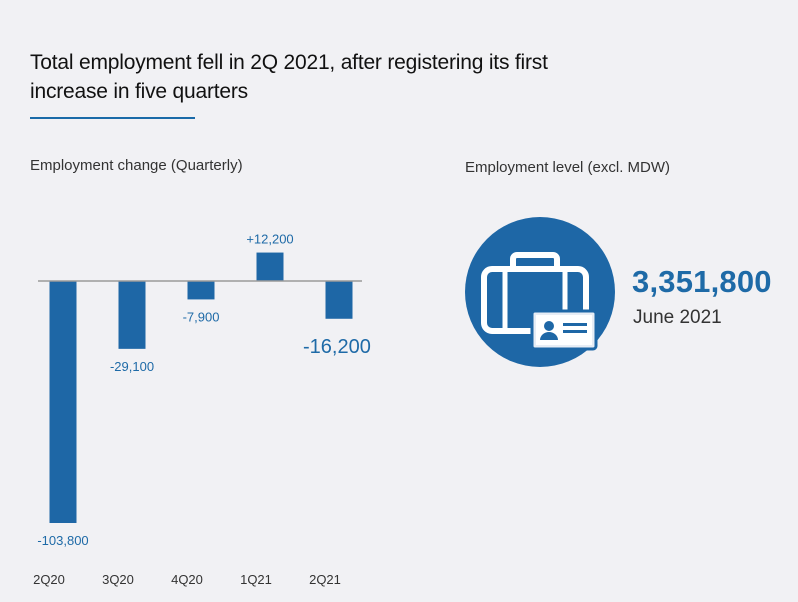 This screenshot has height=602, width=798. Describe the element at coordinates (139, 91) in the screenshot. I see `headline-line-2: increase in five quarters` at that location.